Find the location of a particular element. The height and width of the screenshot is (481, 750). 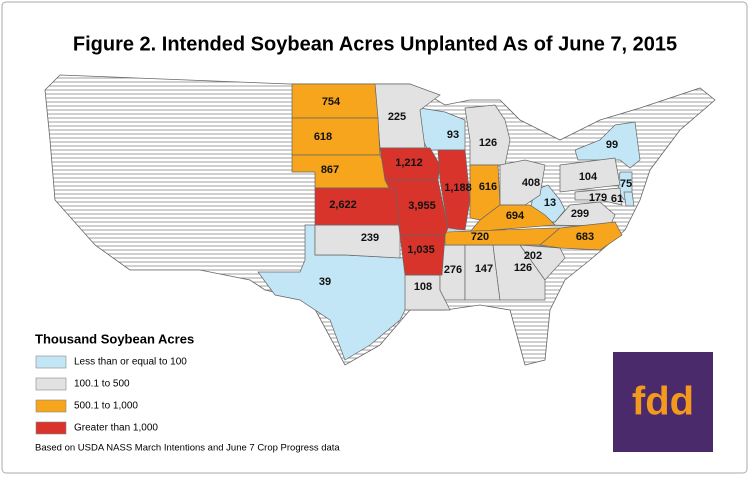

state-value: 99 is located at coordinates (612, 145).